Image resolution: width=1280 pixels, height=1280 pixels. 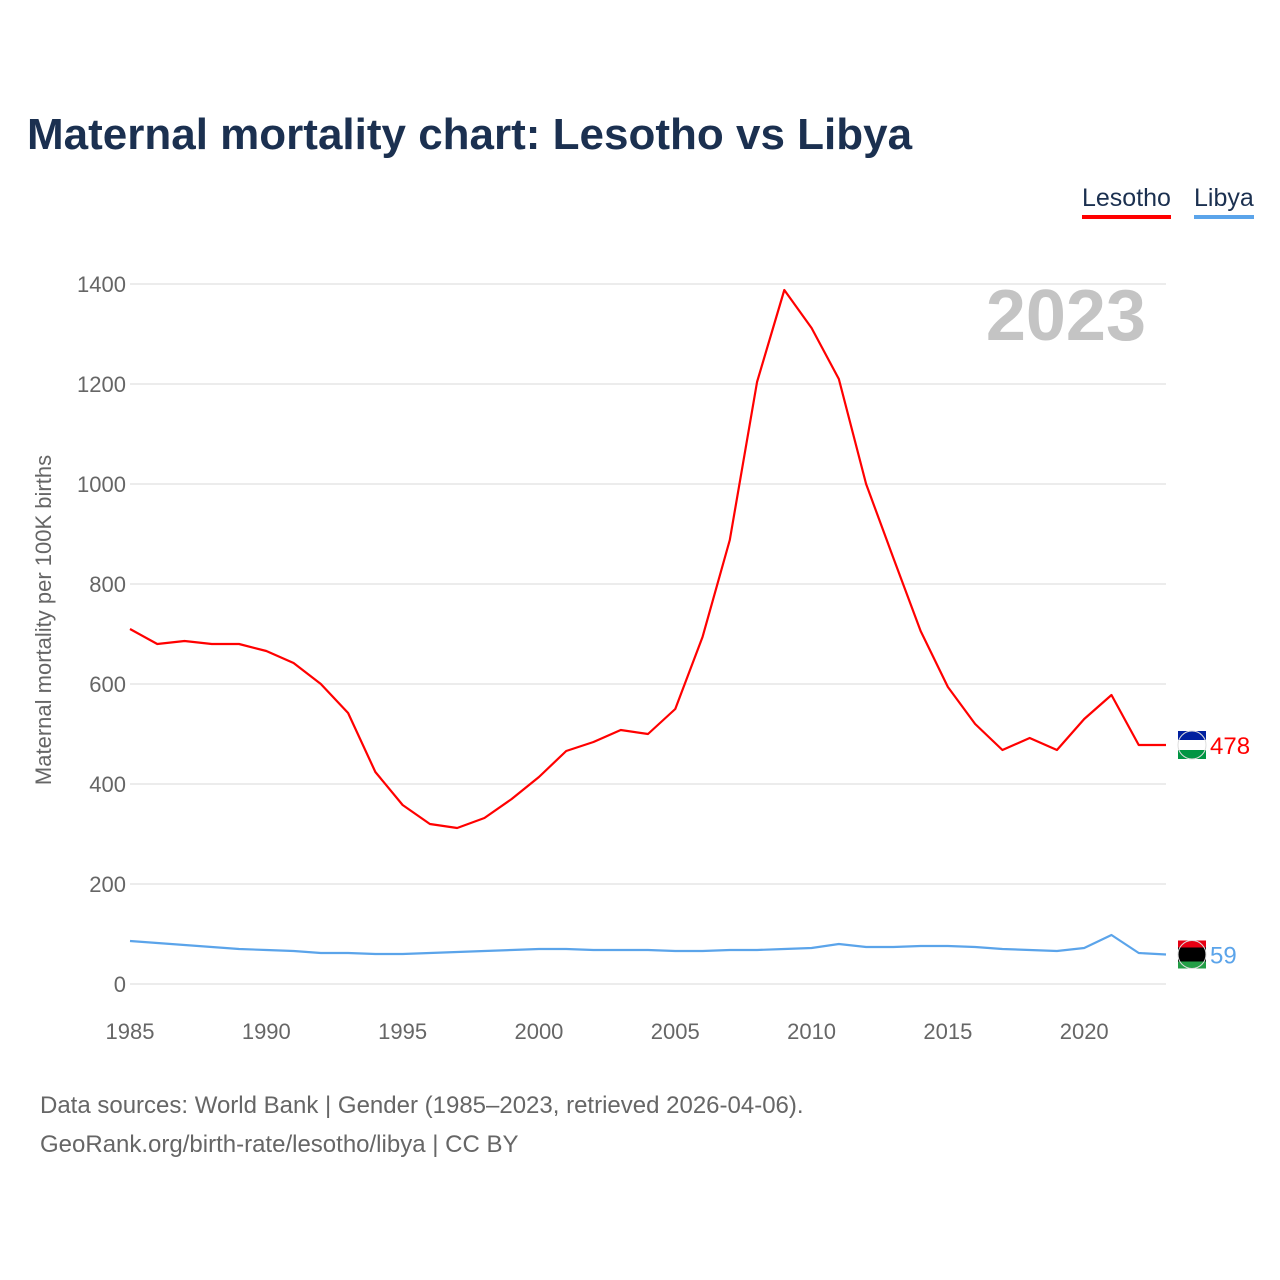 What do you see at coordinates (947, 1031) in the screenshot?
I see `x-tick-label: 2015` at bounding box center [947, 1031].